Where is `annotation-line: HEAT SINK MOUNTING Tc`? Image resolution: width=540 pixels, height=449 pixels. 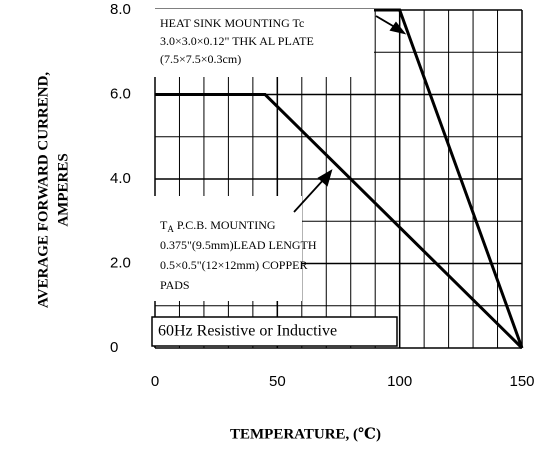
annotation-line: HEAT SINK MOUNTING Tc is located at coordinates (232, 23).